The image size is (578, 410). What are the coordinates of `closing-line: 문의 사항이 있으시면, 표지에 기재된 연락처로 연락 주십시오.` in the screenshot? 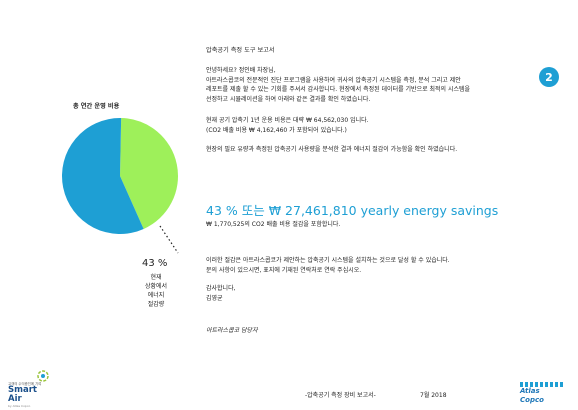 It's located at (284, 270).